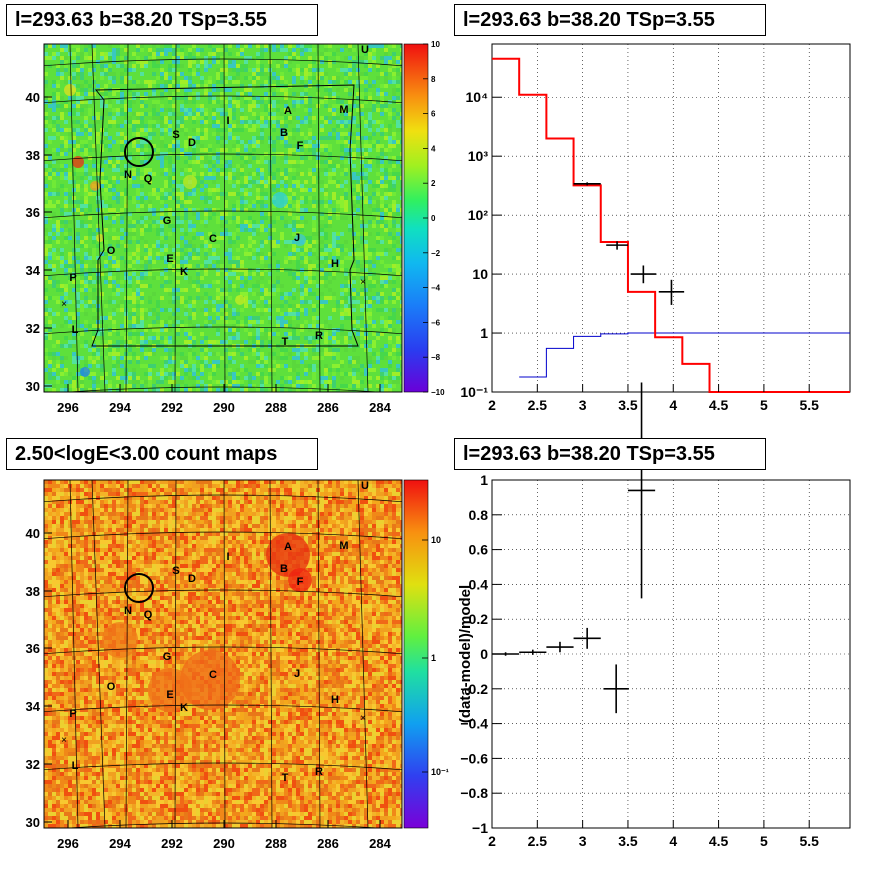 The height and width of the screenshot is (872, 896). What do you see at coordinates (478, 215) in the screenshot?
I see `y-tick-label: 10²` at bounding box center [478, 215].